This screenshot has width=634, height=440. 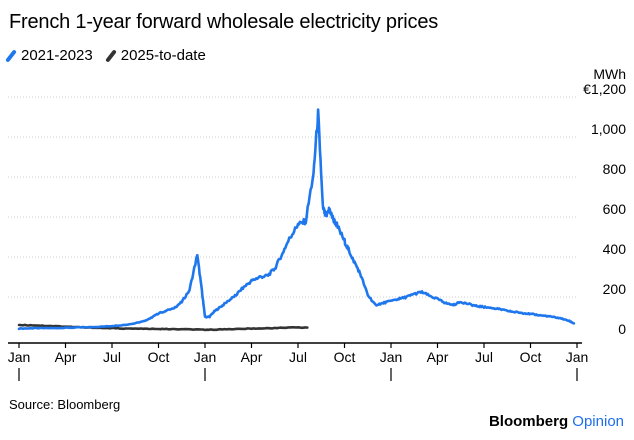 I want to click on y-tick-label: 1,000, so click(x=608, y=129).